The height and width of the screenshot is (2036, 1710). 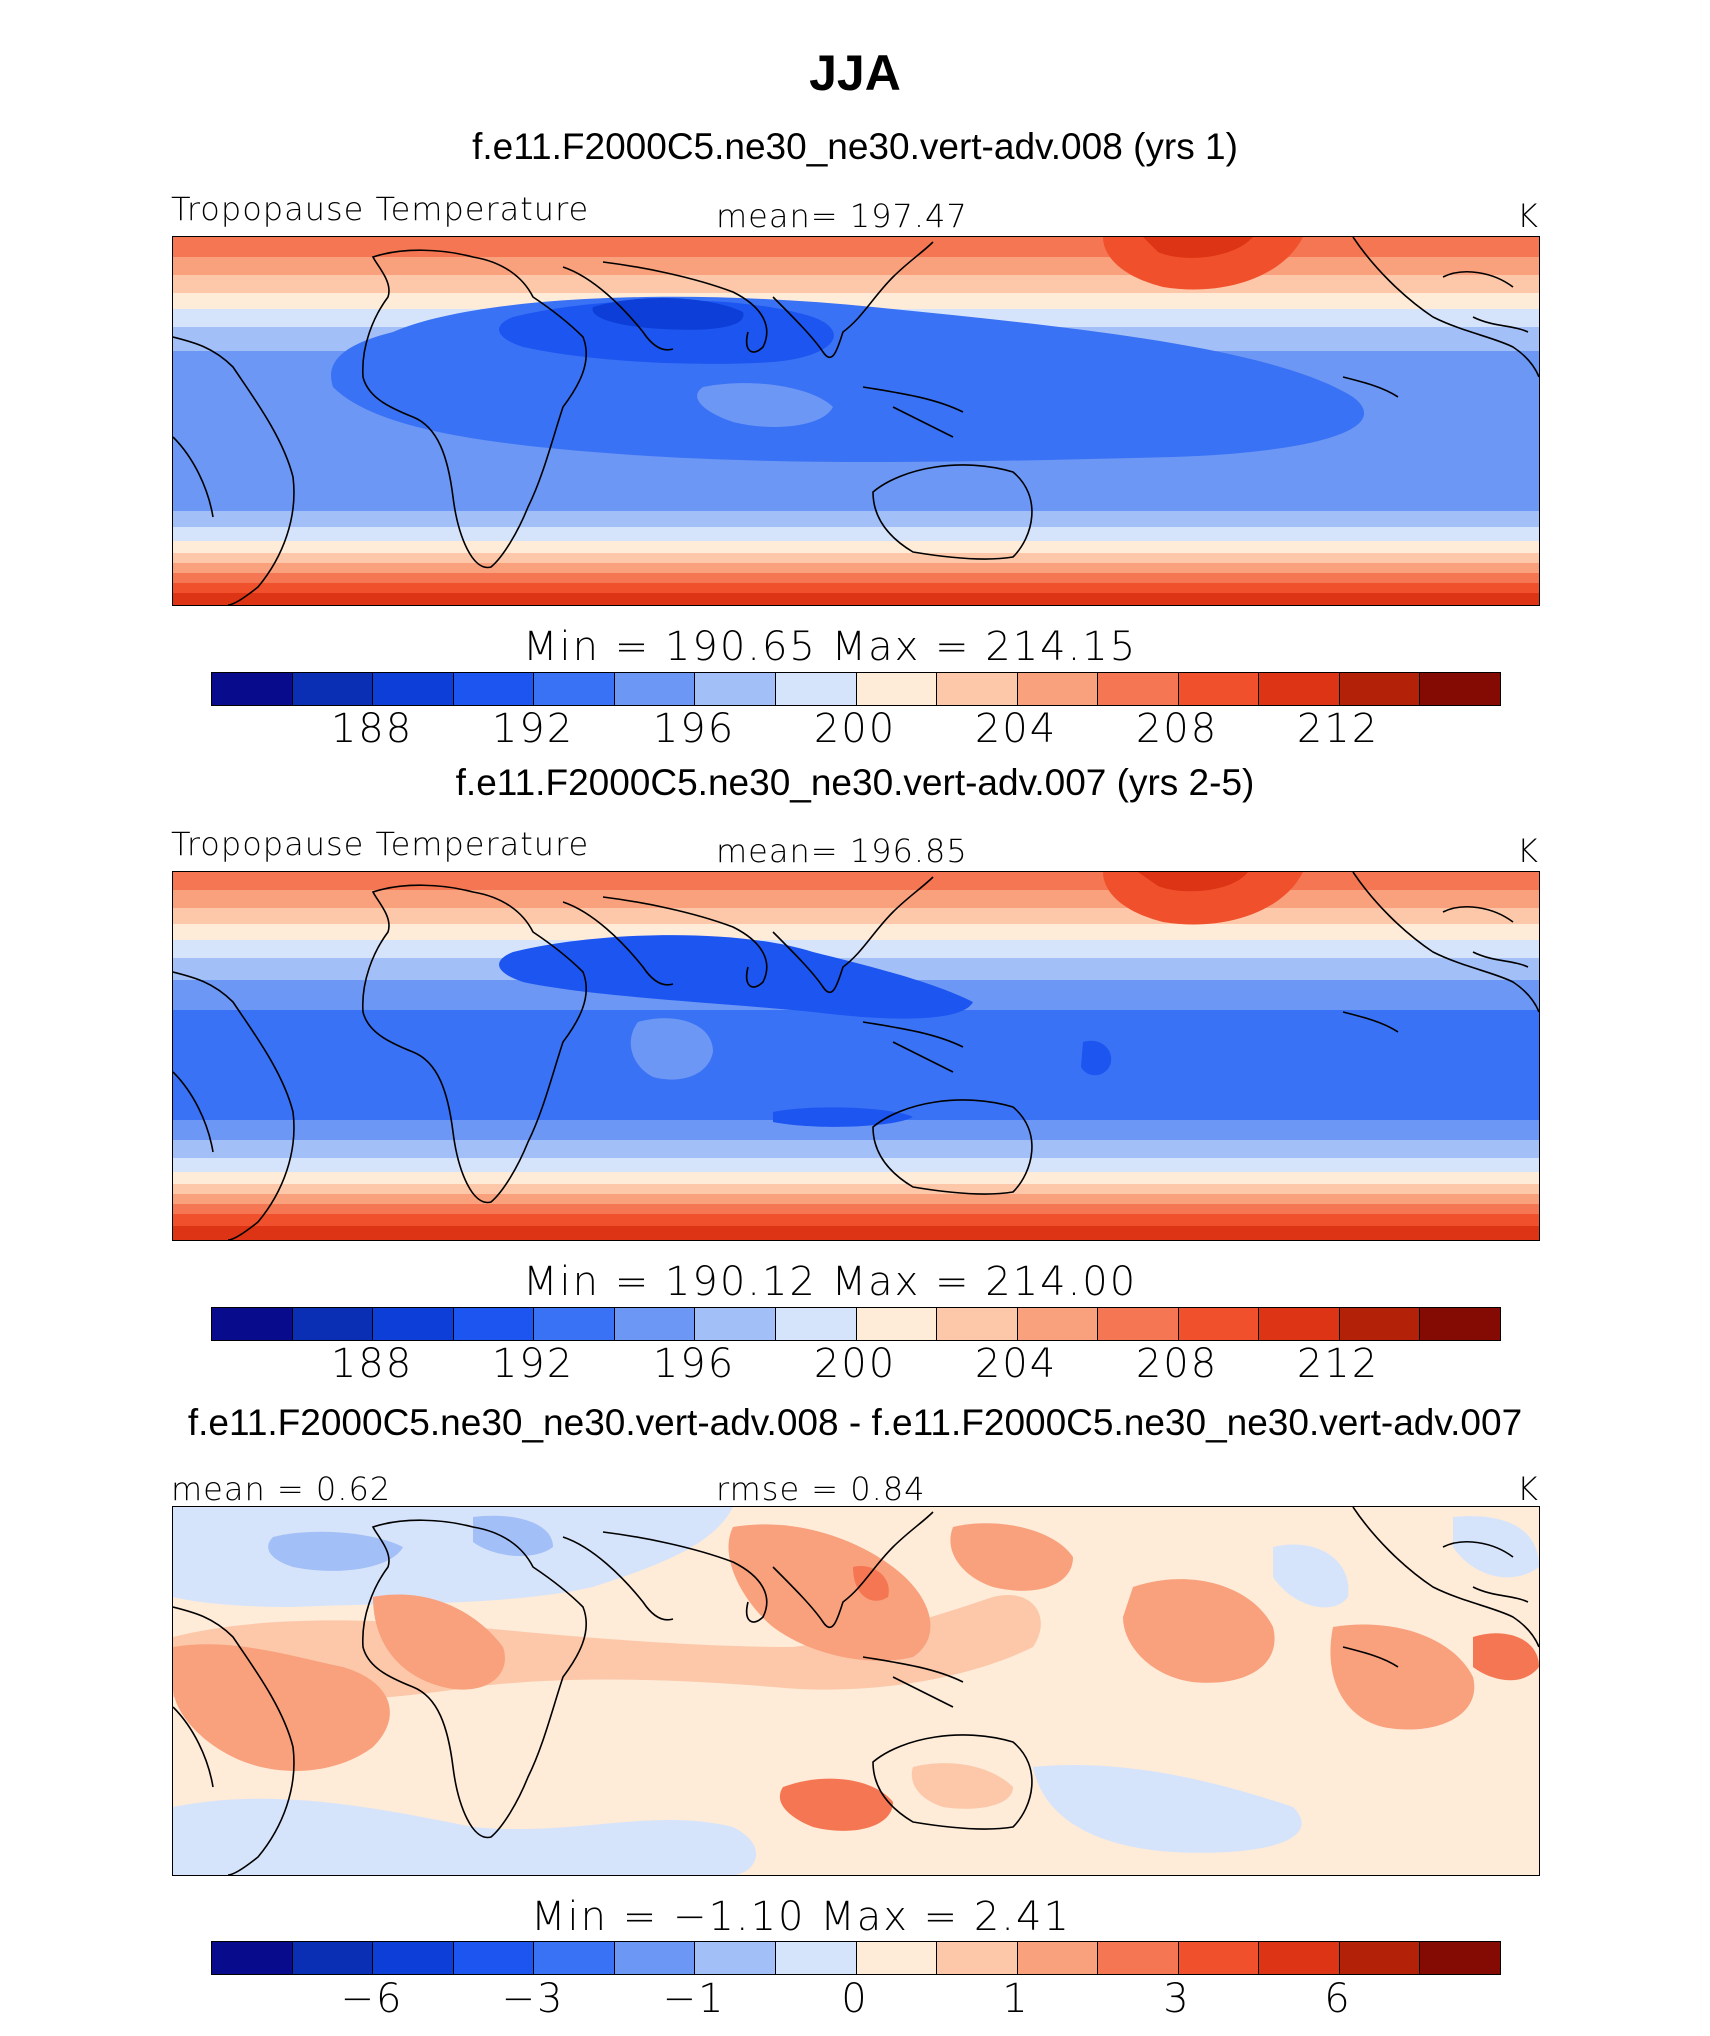 What do you see at coordinates (1338, 1999) in the screenshot?
I see `panel3-colorbar-tick: 6` at bounding box center [1338, 1999].